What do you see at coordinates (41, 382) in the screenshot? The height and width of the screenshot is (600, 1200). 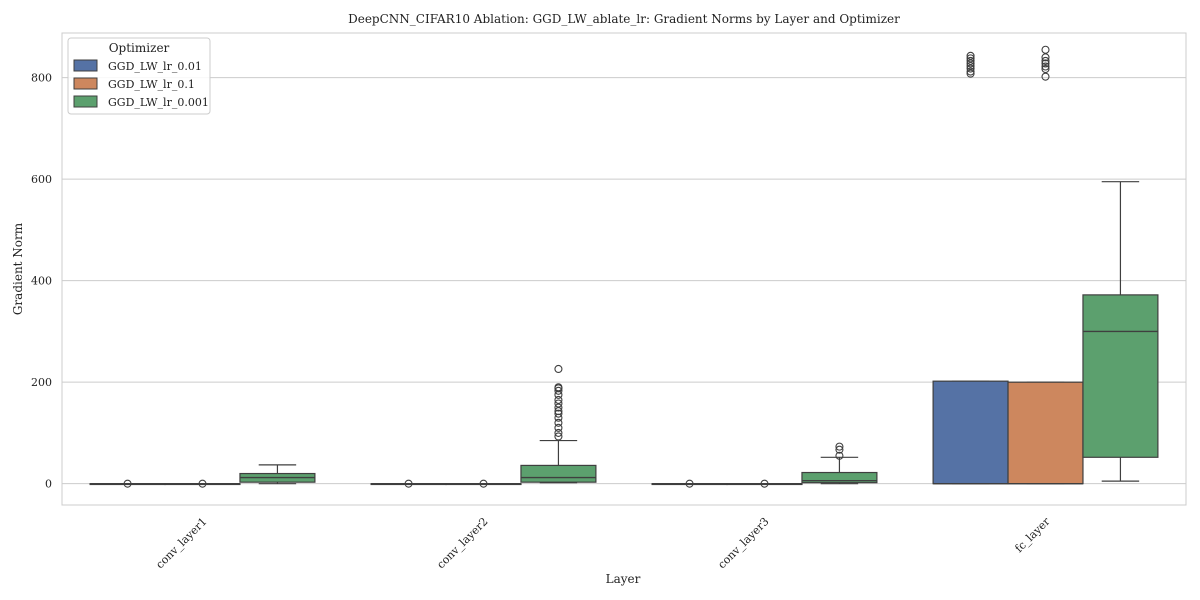 I see `y-tick-label: 200` at bounding box center [41, 382].